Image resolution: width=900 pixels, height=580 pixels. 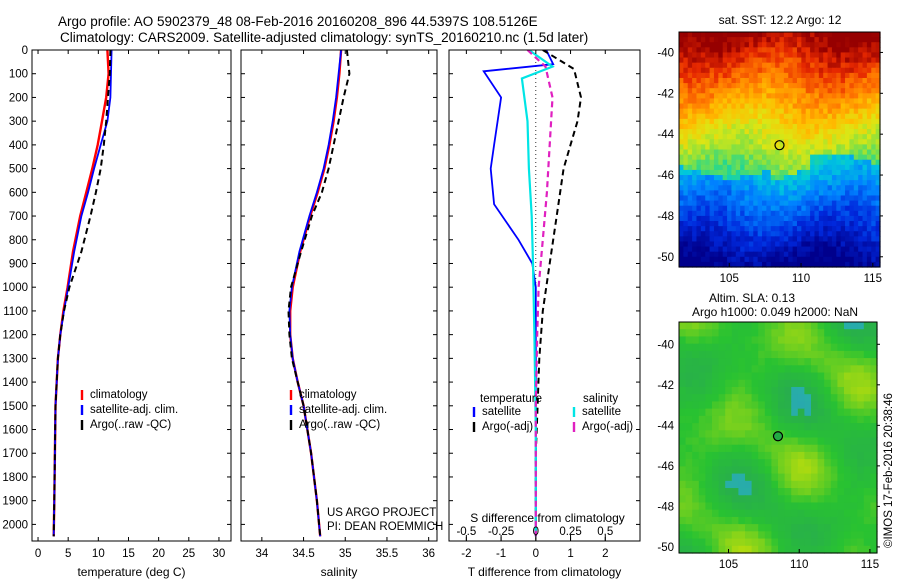 What do you see at coordinates (18, 146) in the screenshot?
I see `y-tick-label: 400` at bounding box center [18, 146].